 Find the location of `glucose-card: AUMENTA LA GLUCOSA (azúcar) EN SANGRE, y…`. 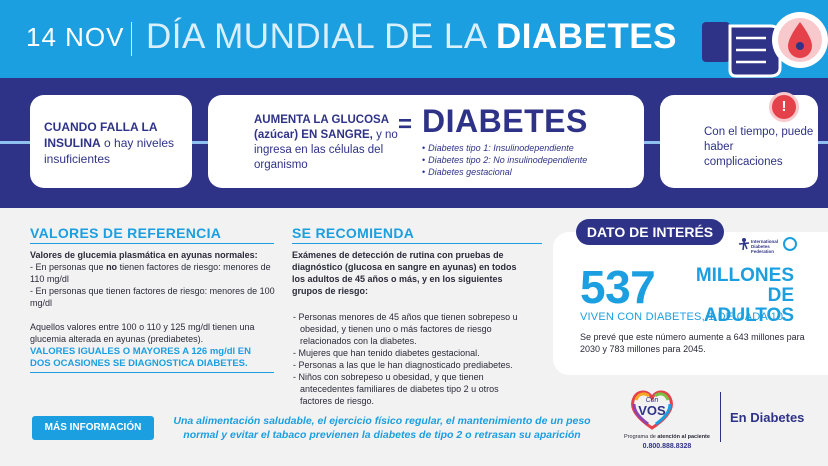

glucose-card: AUMENTA LA GLUCOSA (azúcar) EN SANGRE, y… is located at coordinates (426, 141).